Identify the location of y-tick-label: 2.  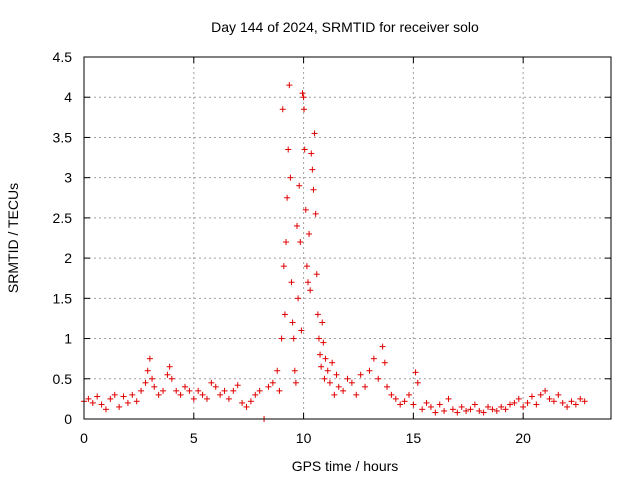
(68, 258).